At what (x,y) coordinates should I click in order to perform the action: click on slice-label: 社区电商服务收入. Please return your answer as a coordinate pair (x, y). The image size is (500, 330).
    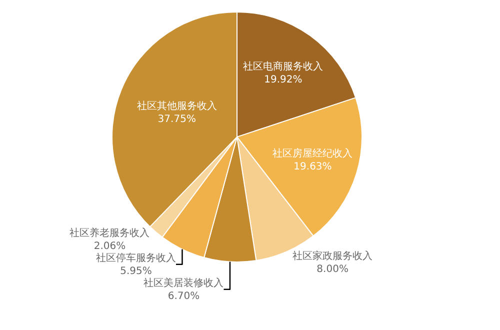
    Looking at the image, I should click on (283, 66).